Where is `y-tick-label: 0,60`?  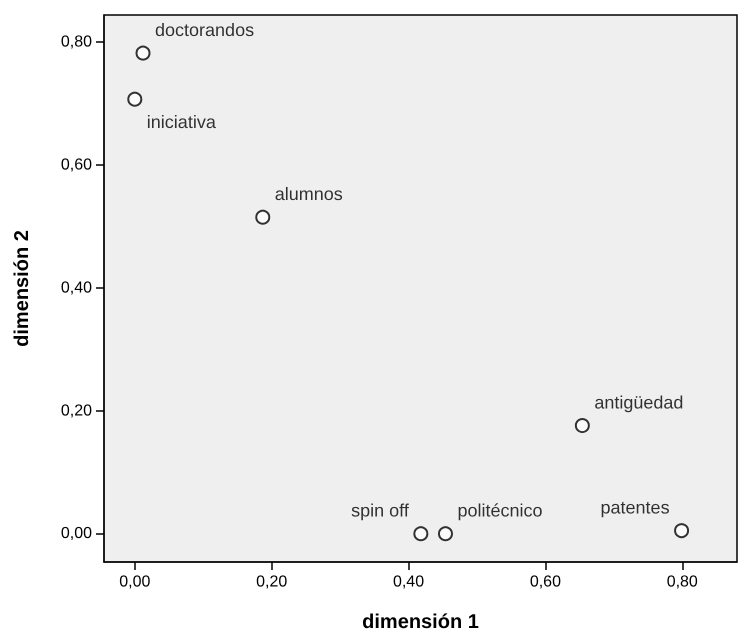
y-tick-label: 0,60 is located at coordinates (76, 165).